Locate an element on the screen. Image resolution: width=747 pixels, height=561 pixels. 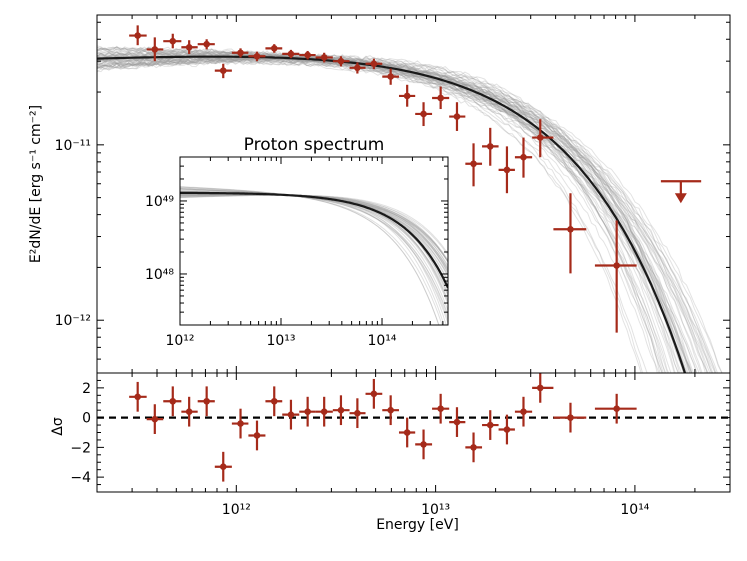
inset-model-curve is located at coordinates (314, 240).